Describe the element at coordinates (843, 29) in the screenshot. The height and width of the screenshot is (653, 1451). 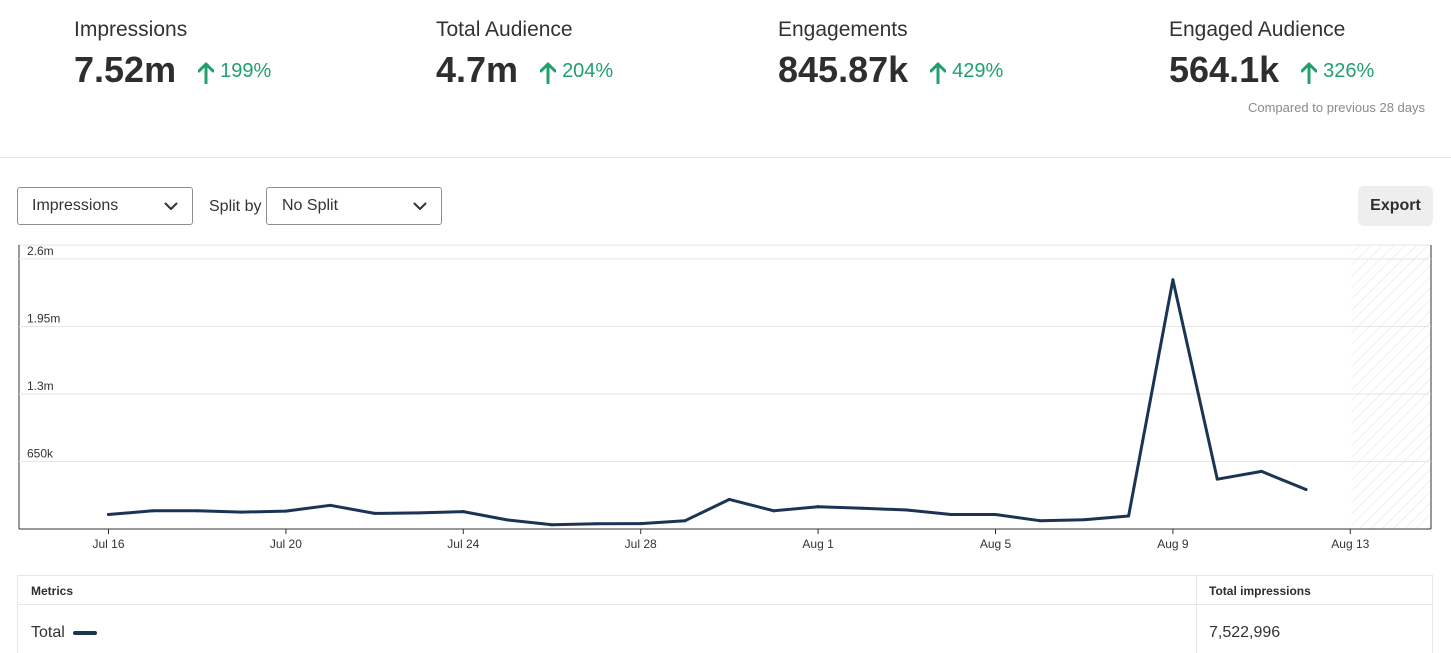
I see `kpi-label: Engagements` at that location.